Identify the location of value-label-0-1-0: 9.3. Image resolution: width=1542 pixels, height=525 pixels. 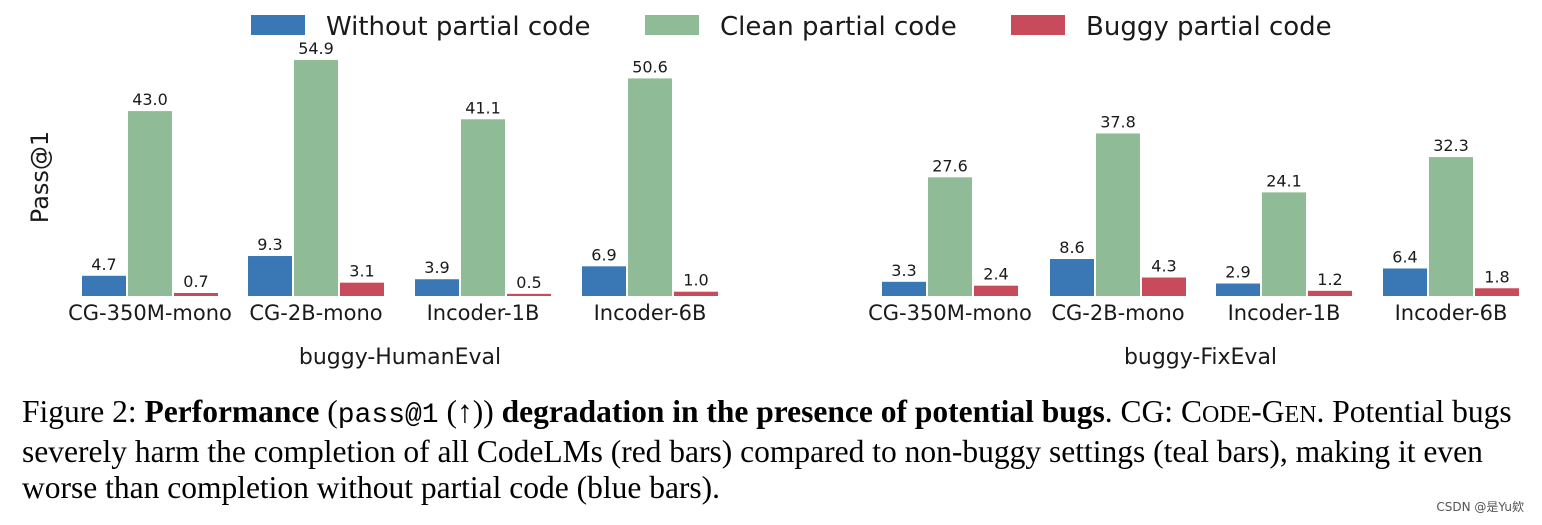
(269, 244).